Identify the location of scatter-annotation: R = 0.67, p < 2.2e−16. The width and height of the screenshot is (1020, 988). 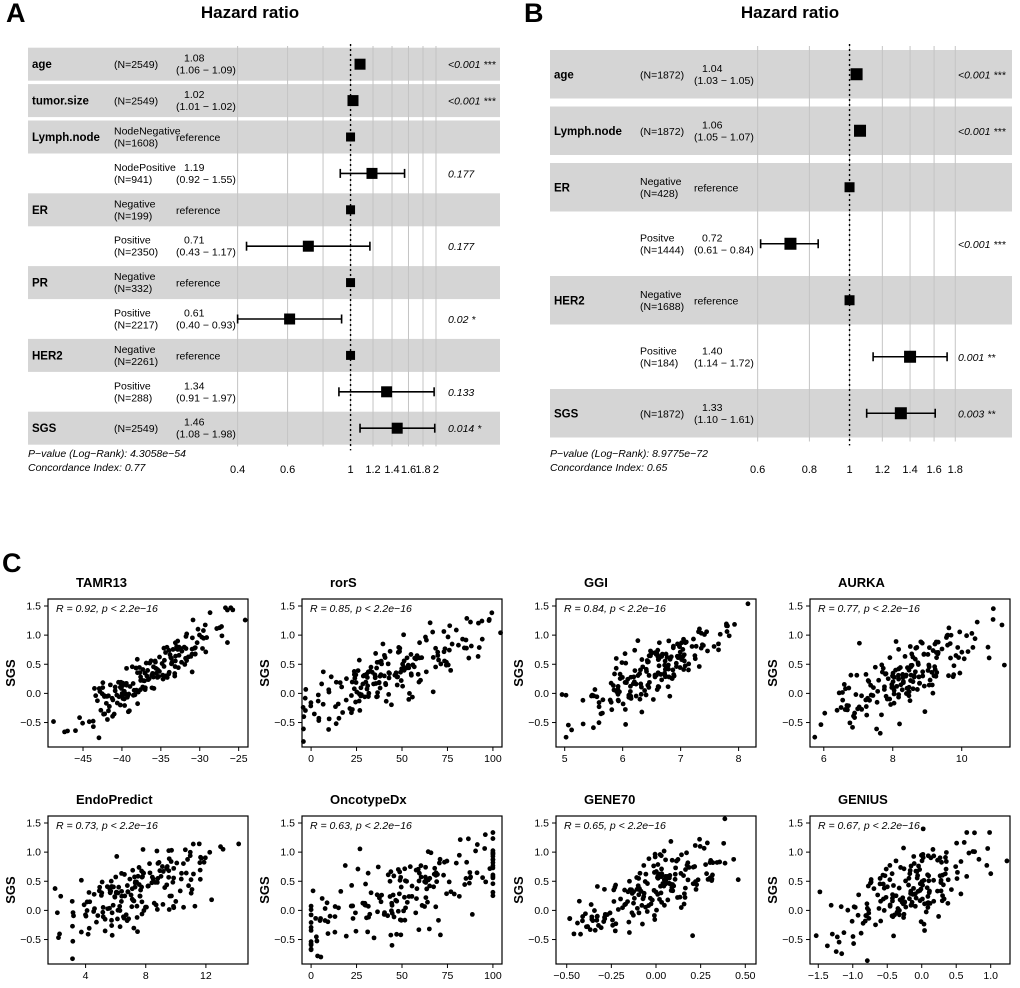
(869, 826).